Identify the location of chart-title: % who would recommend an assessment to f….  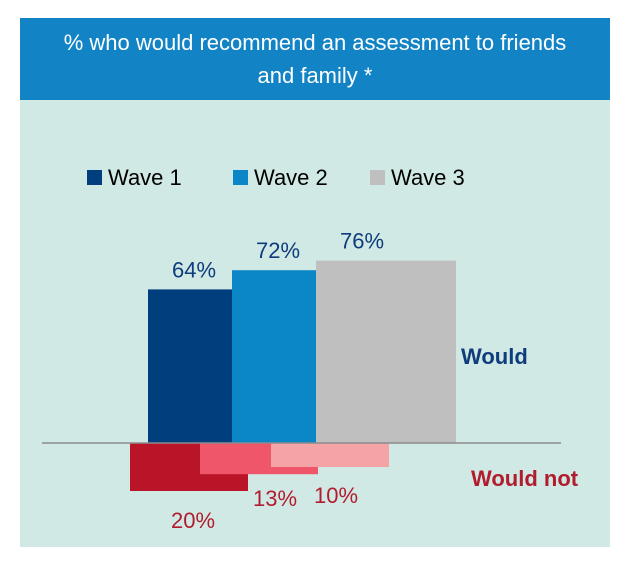
(315, 59).